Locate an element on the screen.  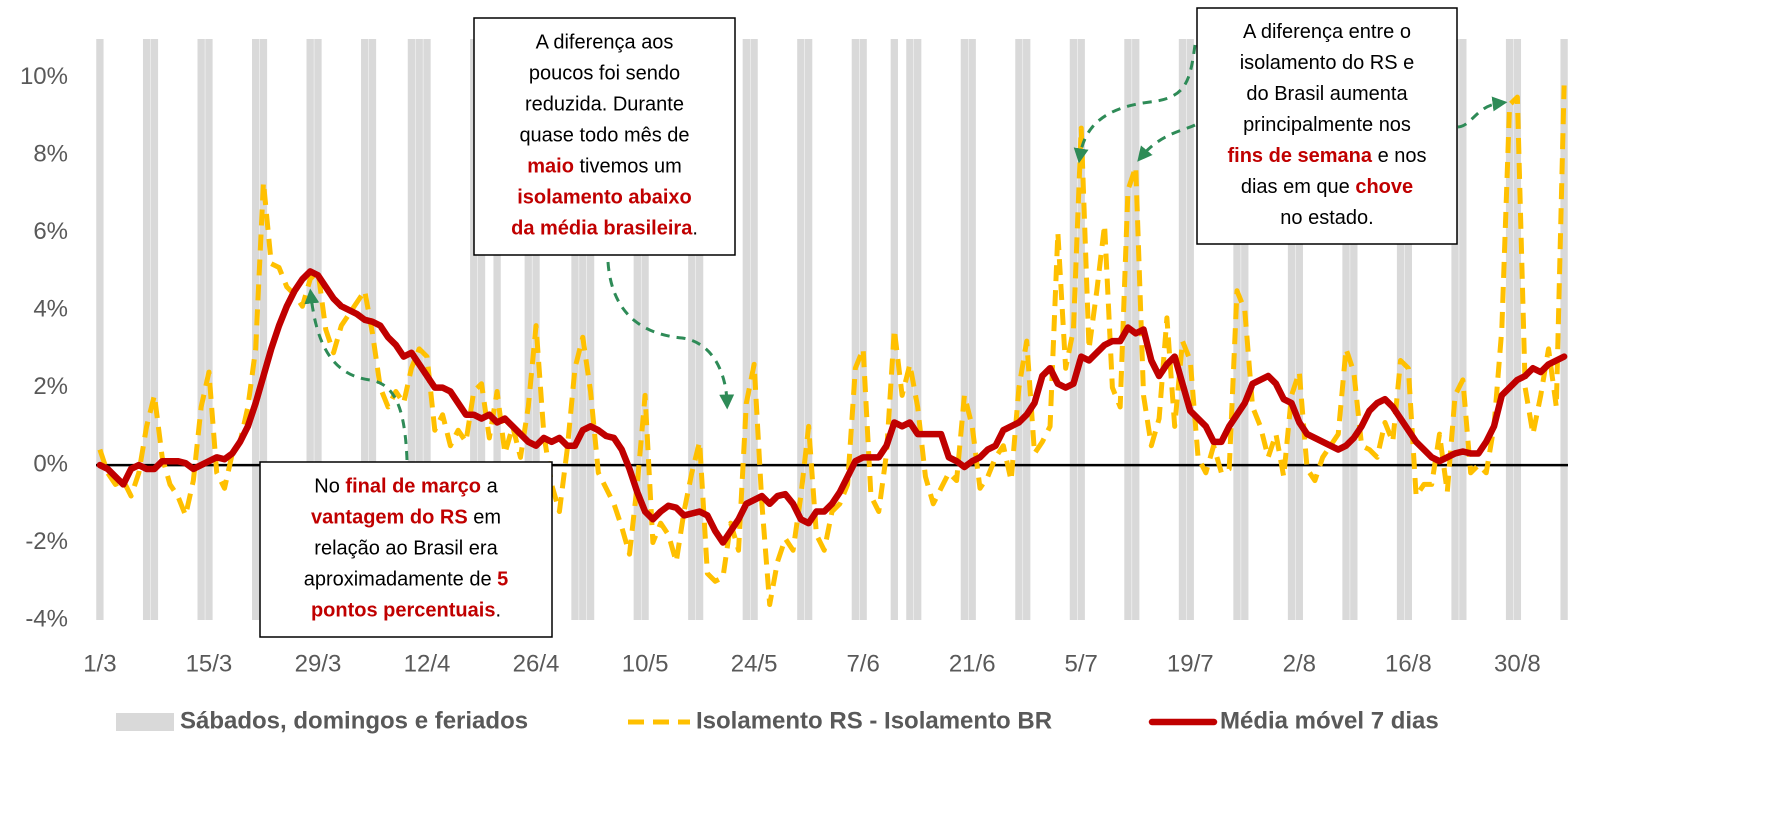
annotation-text: A diferença aos is located at coordinates (605, 43).